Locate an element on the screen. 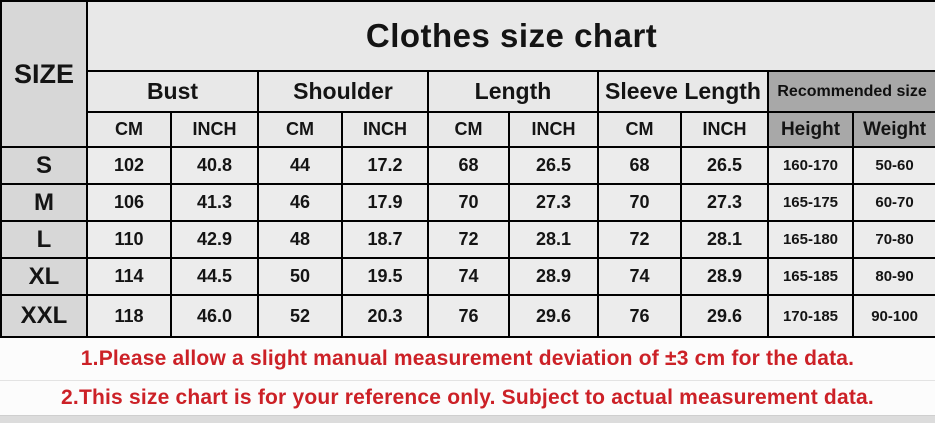  value-cell-weight: 60-70 is located at coordinates (893, 202).